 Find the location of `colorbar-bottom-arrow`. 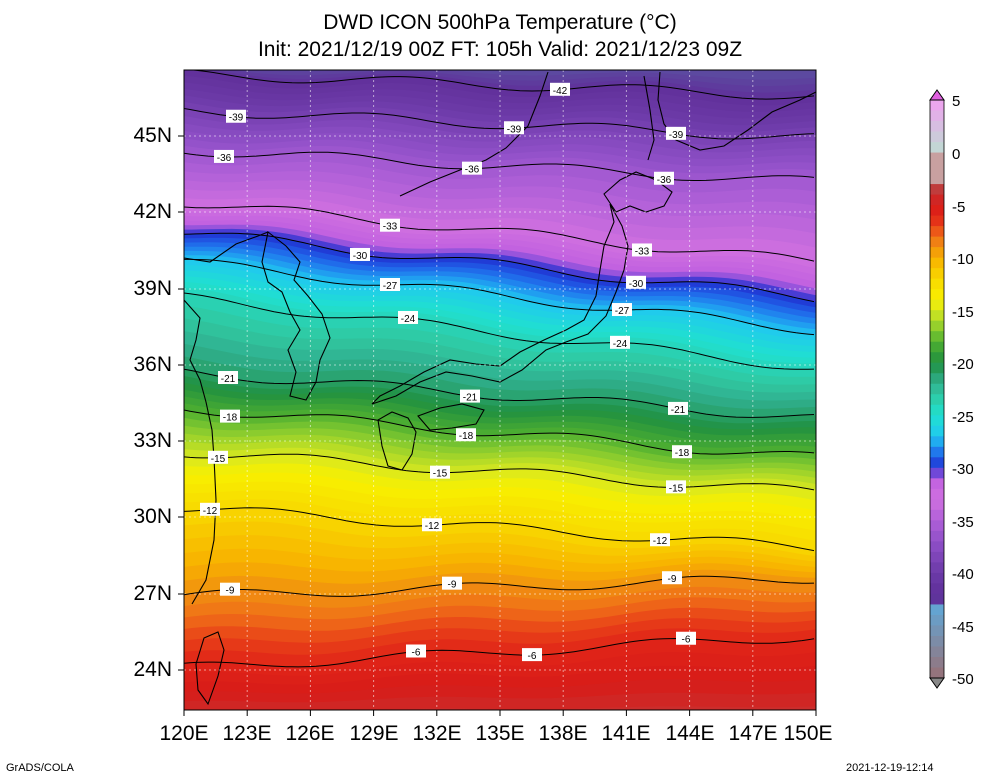

colorbar-bottom-arrow is located at coordinates (937, 683).